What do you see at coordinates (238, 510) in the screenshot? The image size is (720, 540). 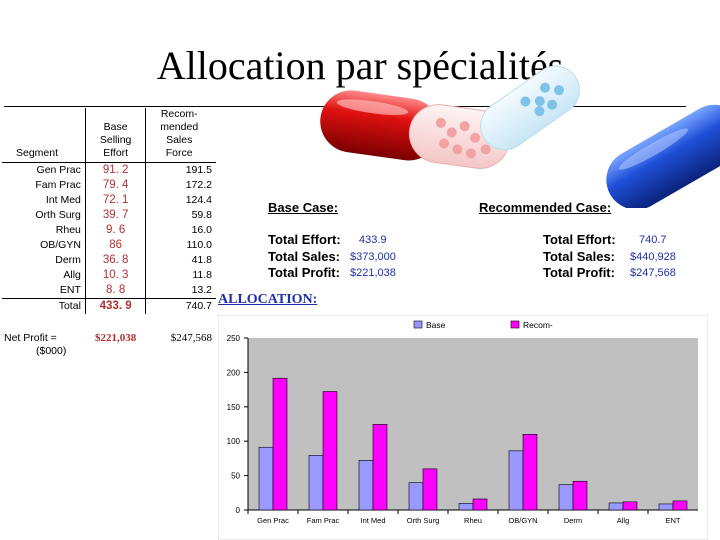 I see `y-tick-label: 0` at bounding box center [238, 510].